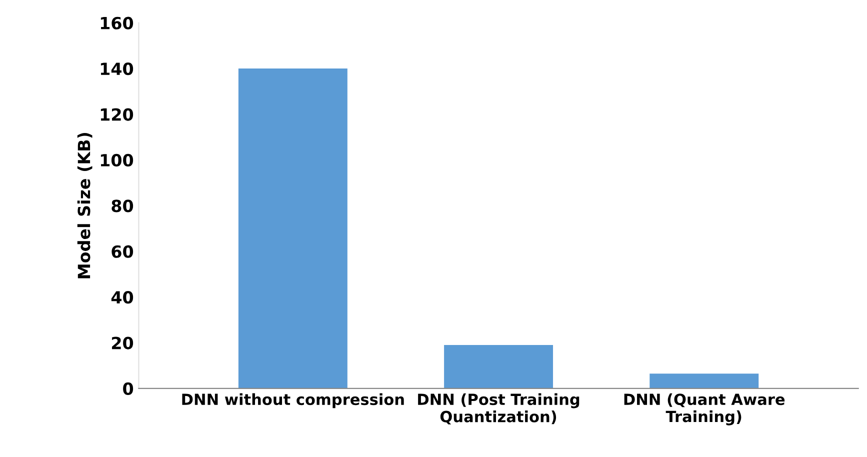 Image resolution: width=867 pixels, height=457 pixels. Describe the element at coordinates (123, 206) in the screenshot. I see `y-tick-label: 80` at that location.